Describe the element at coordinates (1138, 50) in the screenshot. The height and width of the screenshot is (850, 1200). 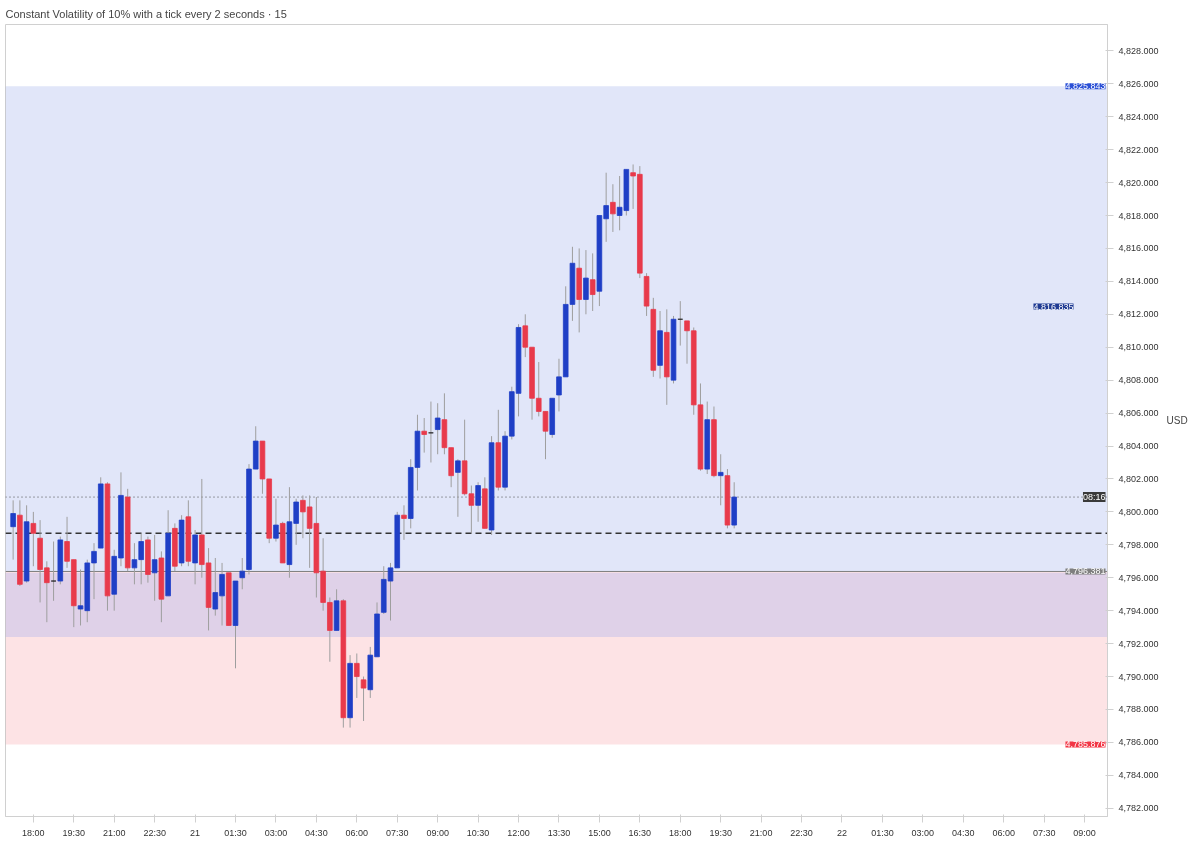
I see `y-tick-label: 4,828.000` at that location.